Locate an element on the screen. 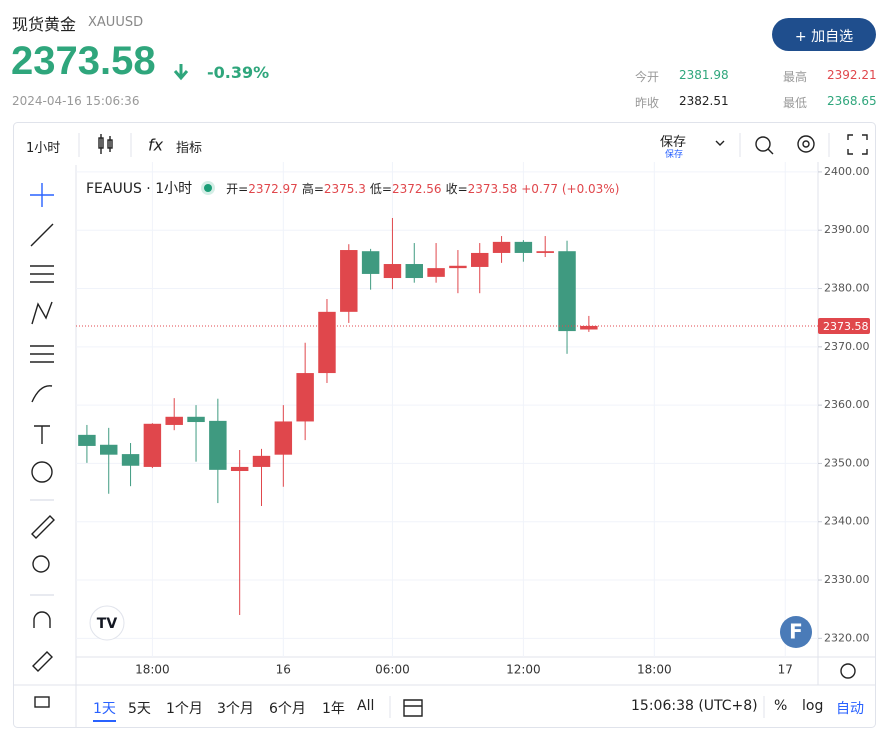 The width and height of the screenshot is (882, 737). cross-tool is located at coordinates (42, 195).